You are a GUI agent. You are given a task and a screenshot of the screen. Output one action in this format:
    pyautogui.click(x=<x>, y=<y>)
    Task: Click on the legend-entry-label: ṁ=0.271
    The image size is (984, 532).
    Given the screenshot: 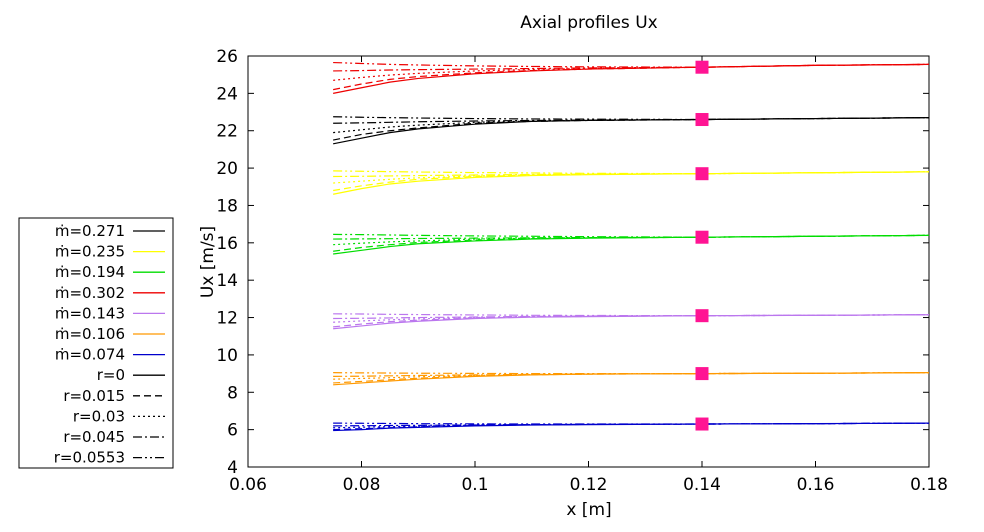 What is the action you would take?
    pyautogui.click(x=90, y=231)
    